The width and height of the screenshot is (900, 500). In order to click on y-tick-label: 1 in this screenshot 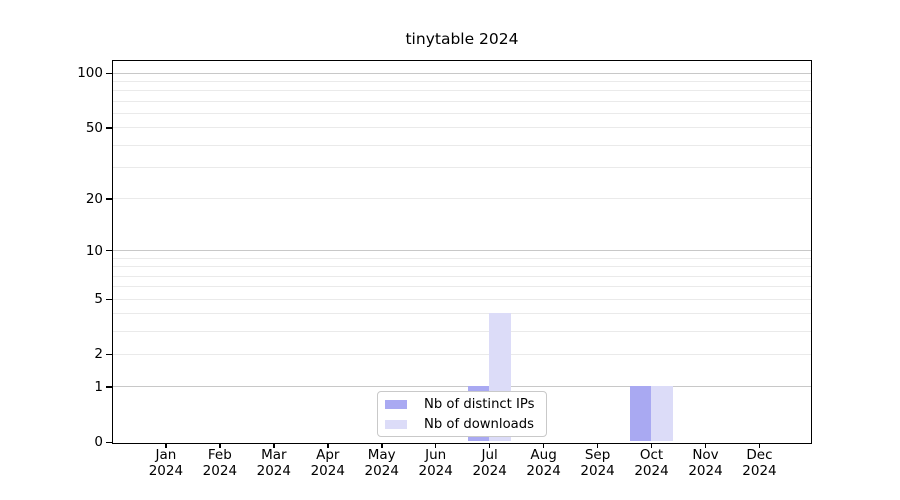, I will do `click(98, 386)`.